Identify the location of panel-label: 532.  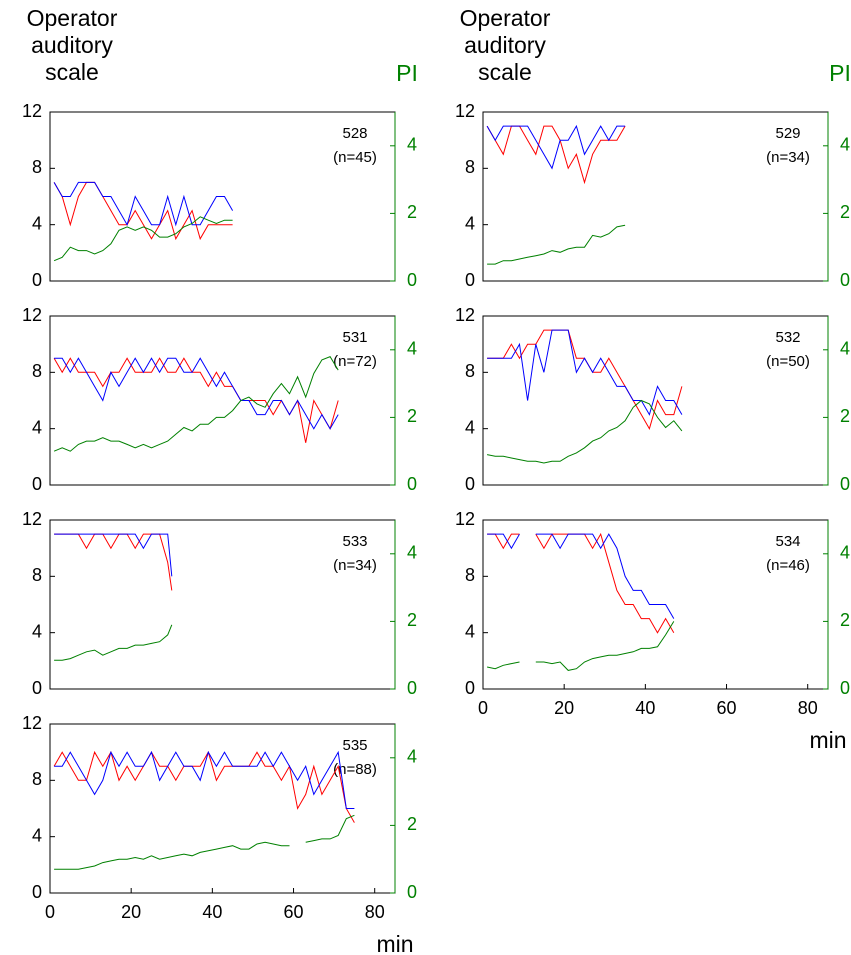
(787, 337).